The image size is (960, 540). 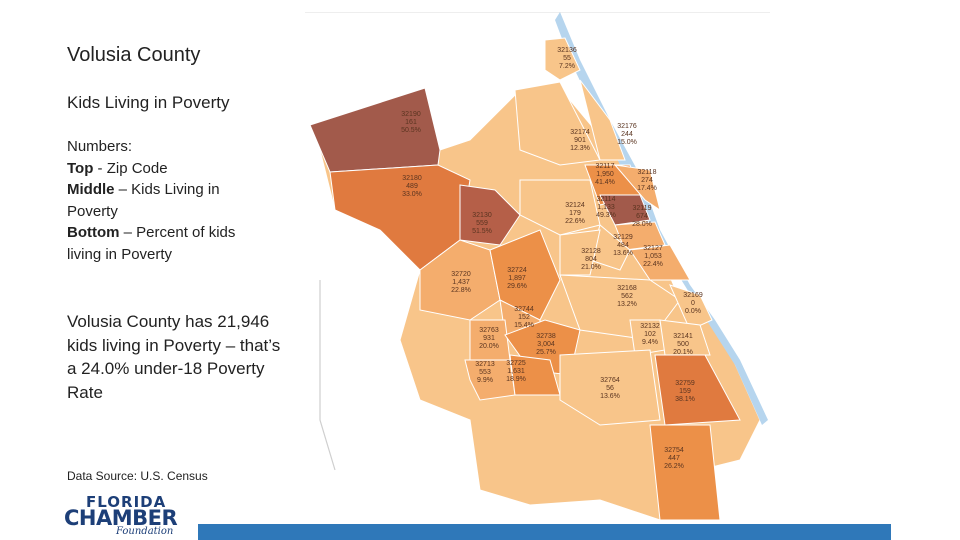 What do you see at coordinates (137, 476) in the screenshot?
I see `data-source: Data Source: U.S. Census` at bounding box center [137, 476].